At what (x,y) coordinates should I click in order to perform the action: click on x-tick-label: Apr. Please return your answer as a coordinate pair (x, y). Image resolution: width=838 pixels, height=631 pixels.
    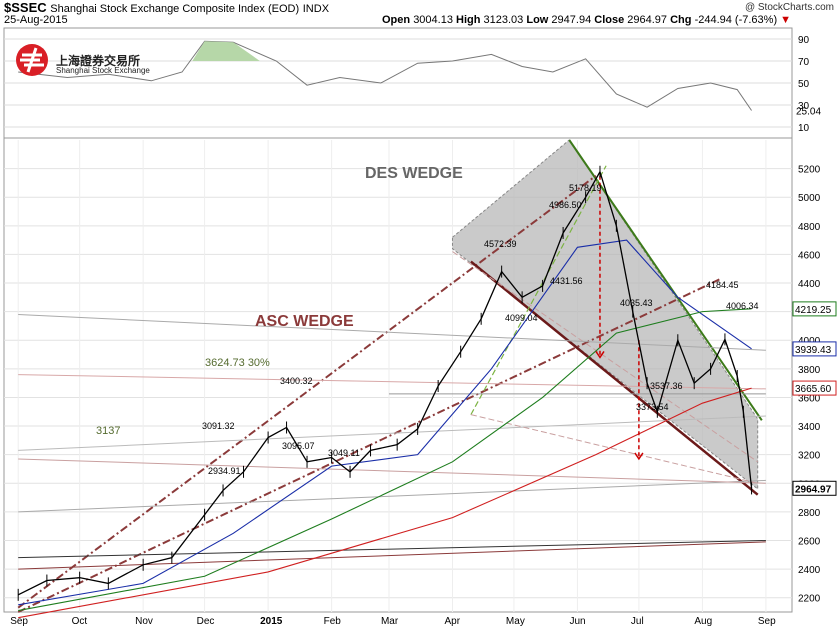
    Looking at the image, I should click on (452, 621).